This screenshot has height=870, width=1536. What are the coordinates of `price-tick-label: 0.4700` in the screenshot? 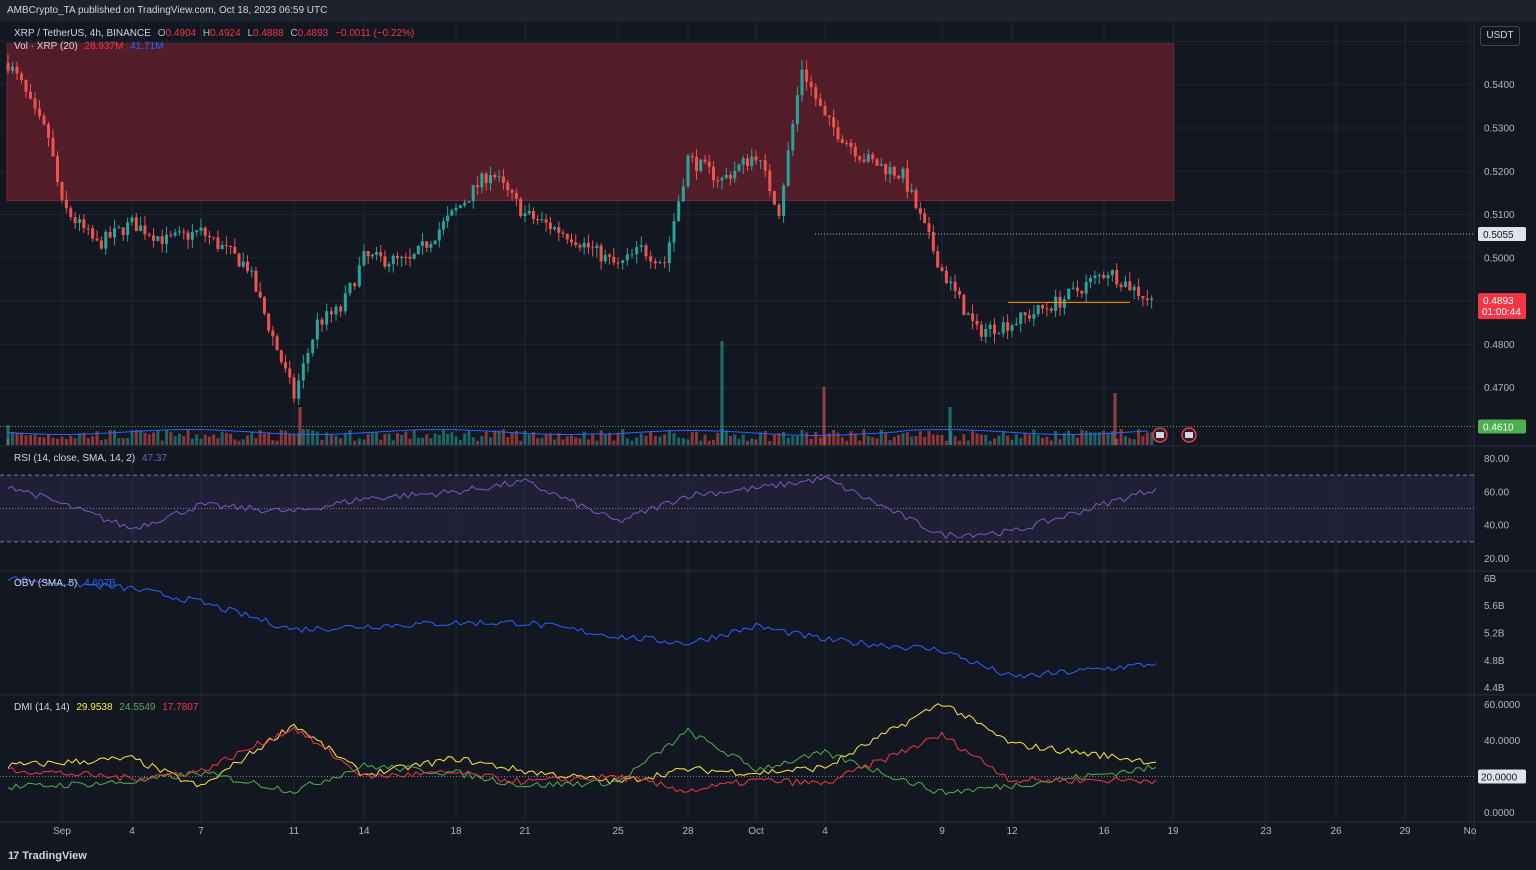 It's located at (1499, 388).